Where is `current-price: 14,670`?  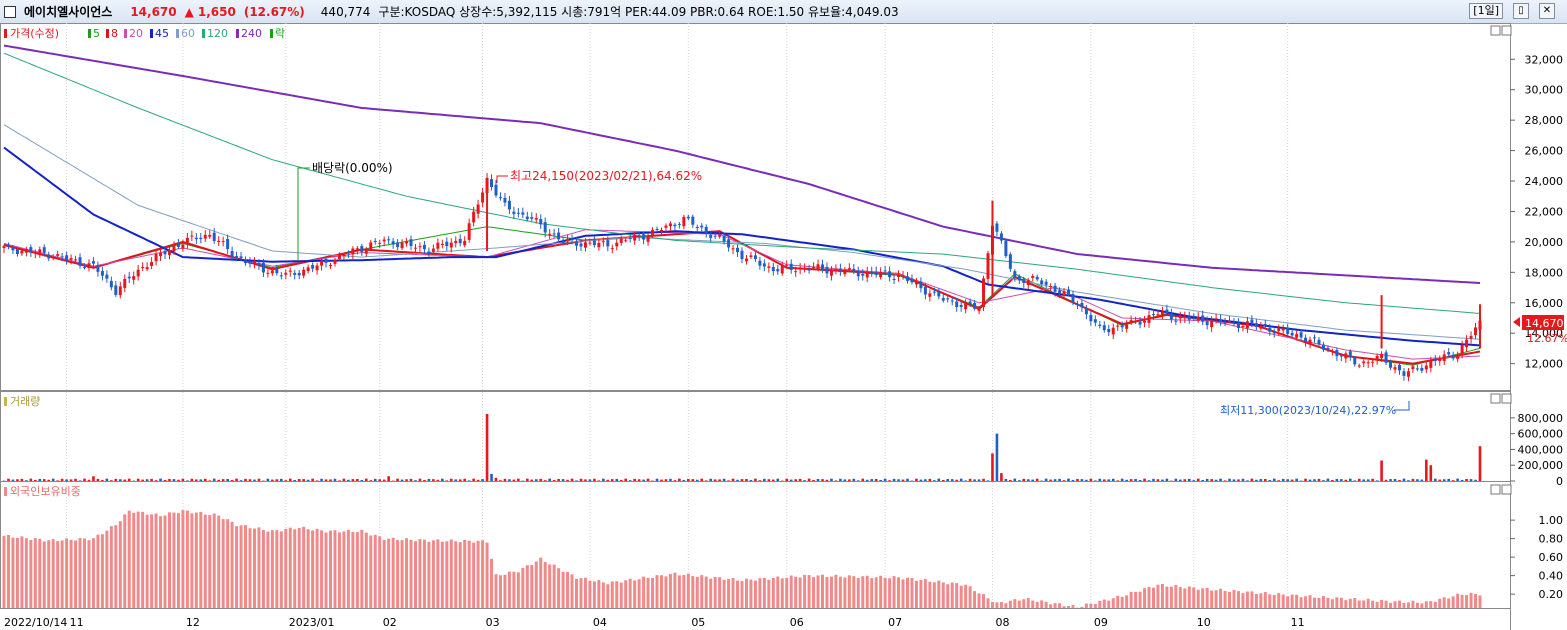 current-price: 14,670 is located at coordinates (153, 11).